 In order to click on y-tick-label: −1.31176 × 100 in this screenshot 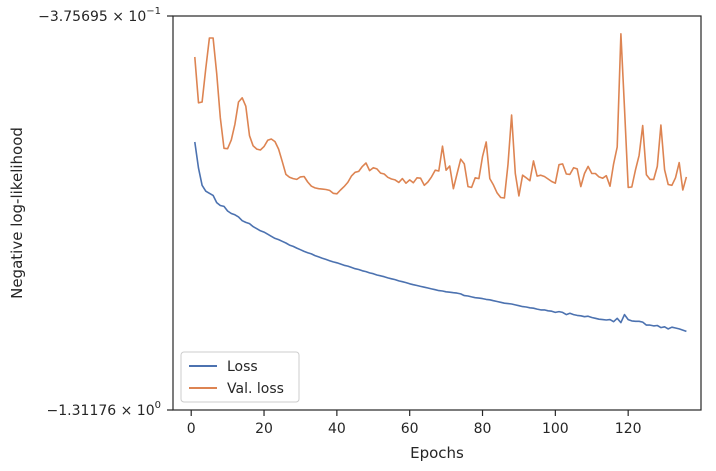, I will do `click(104, 409)`.